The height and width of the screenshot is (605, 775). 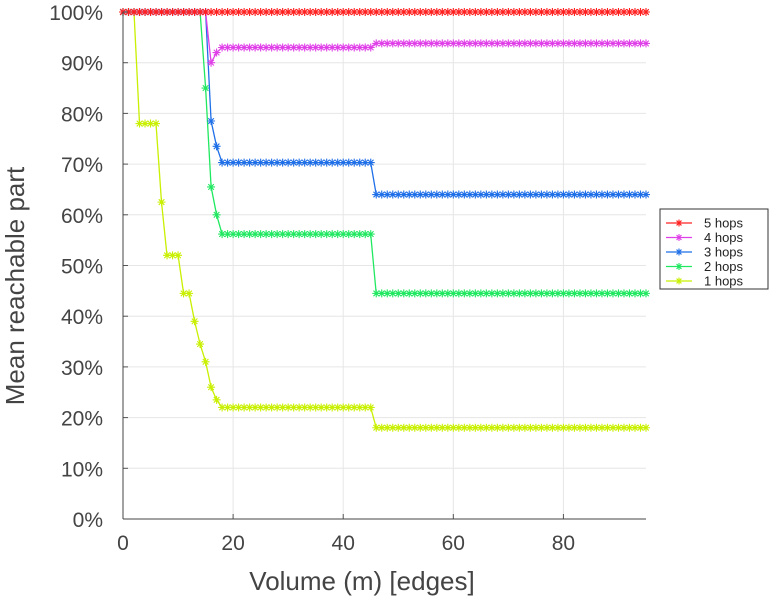 What do you see at coordinates (705, 252) in the screenshot?
I see `legend-item: 3 hops` at bounding box center [705, 252].